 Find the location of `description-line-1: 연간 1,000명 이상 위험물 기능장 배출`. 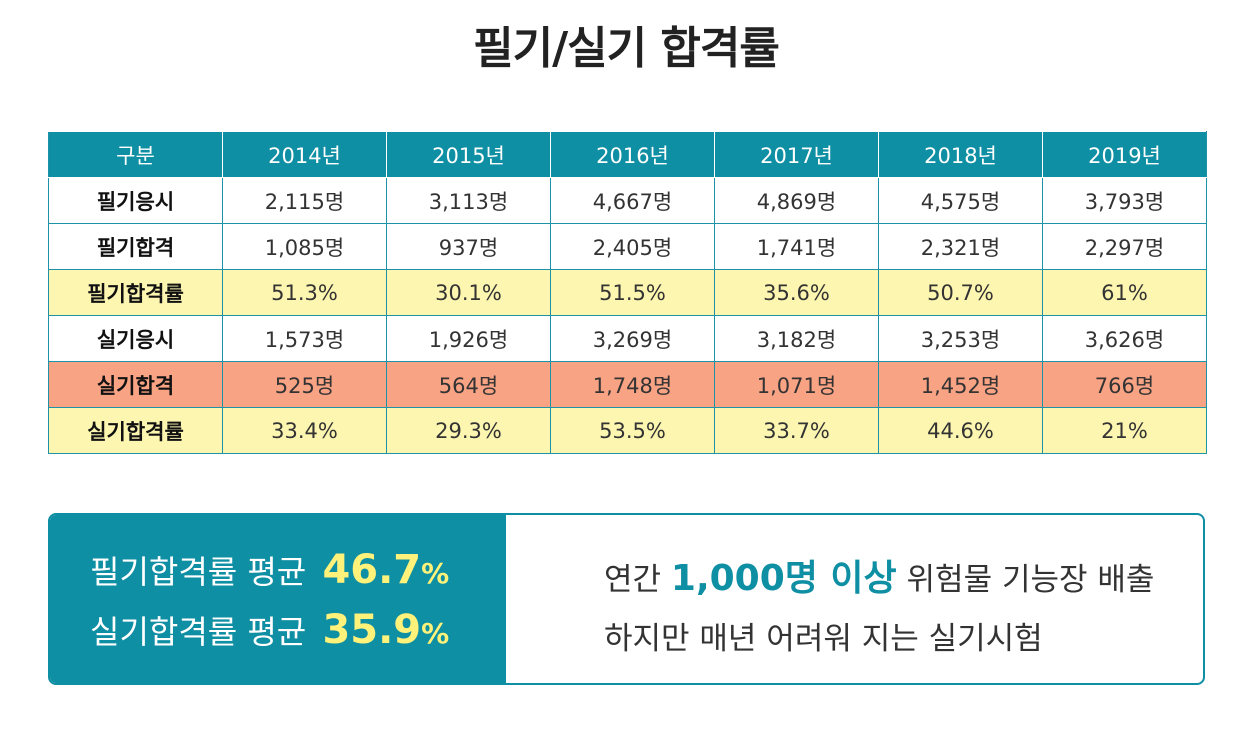

description-line-1: 연간 1,000명 이상 위험물 기능장 배출 is located at coordinates (879, 575).